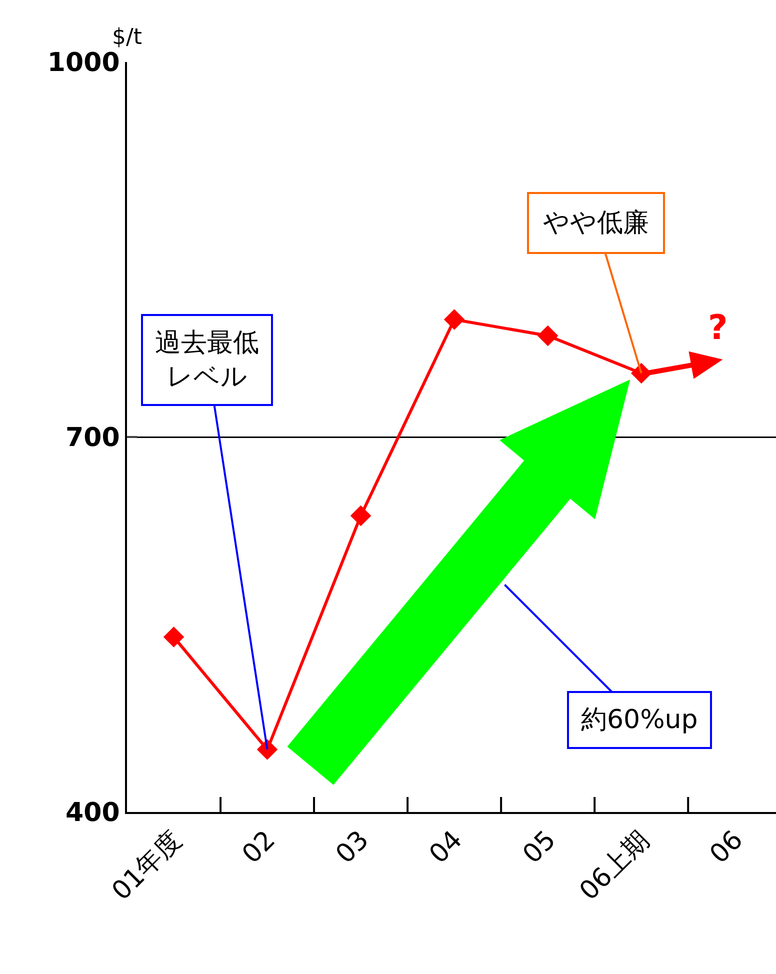 The height and width of the screenshot is (974, 776). I want to click on annotation: やや低廉, so click(596, 223).